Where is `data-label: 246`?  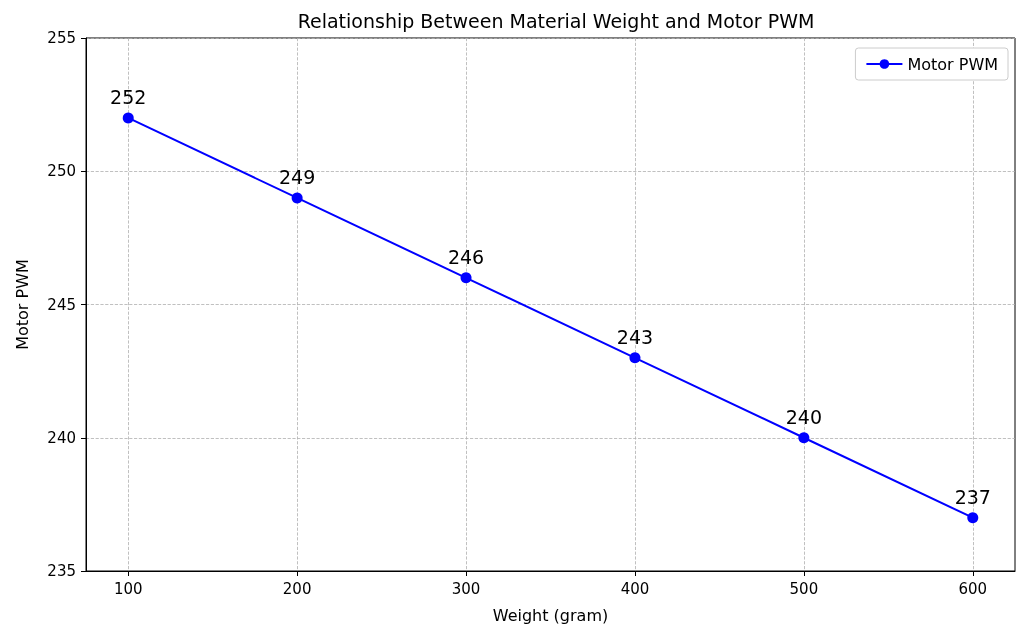 data-label: 246 is located at coordinates (466, 256).